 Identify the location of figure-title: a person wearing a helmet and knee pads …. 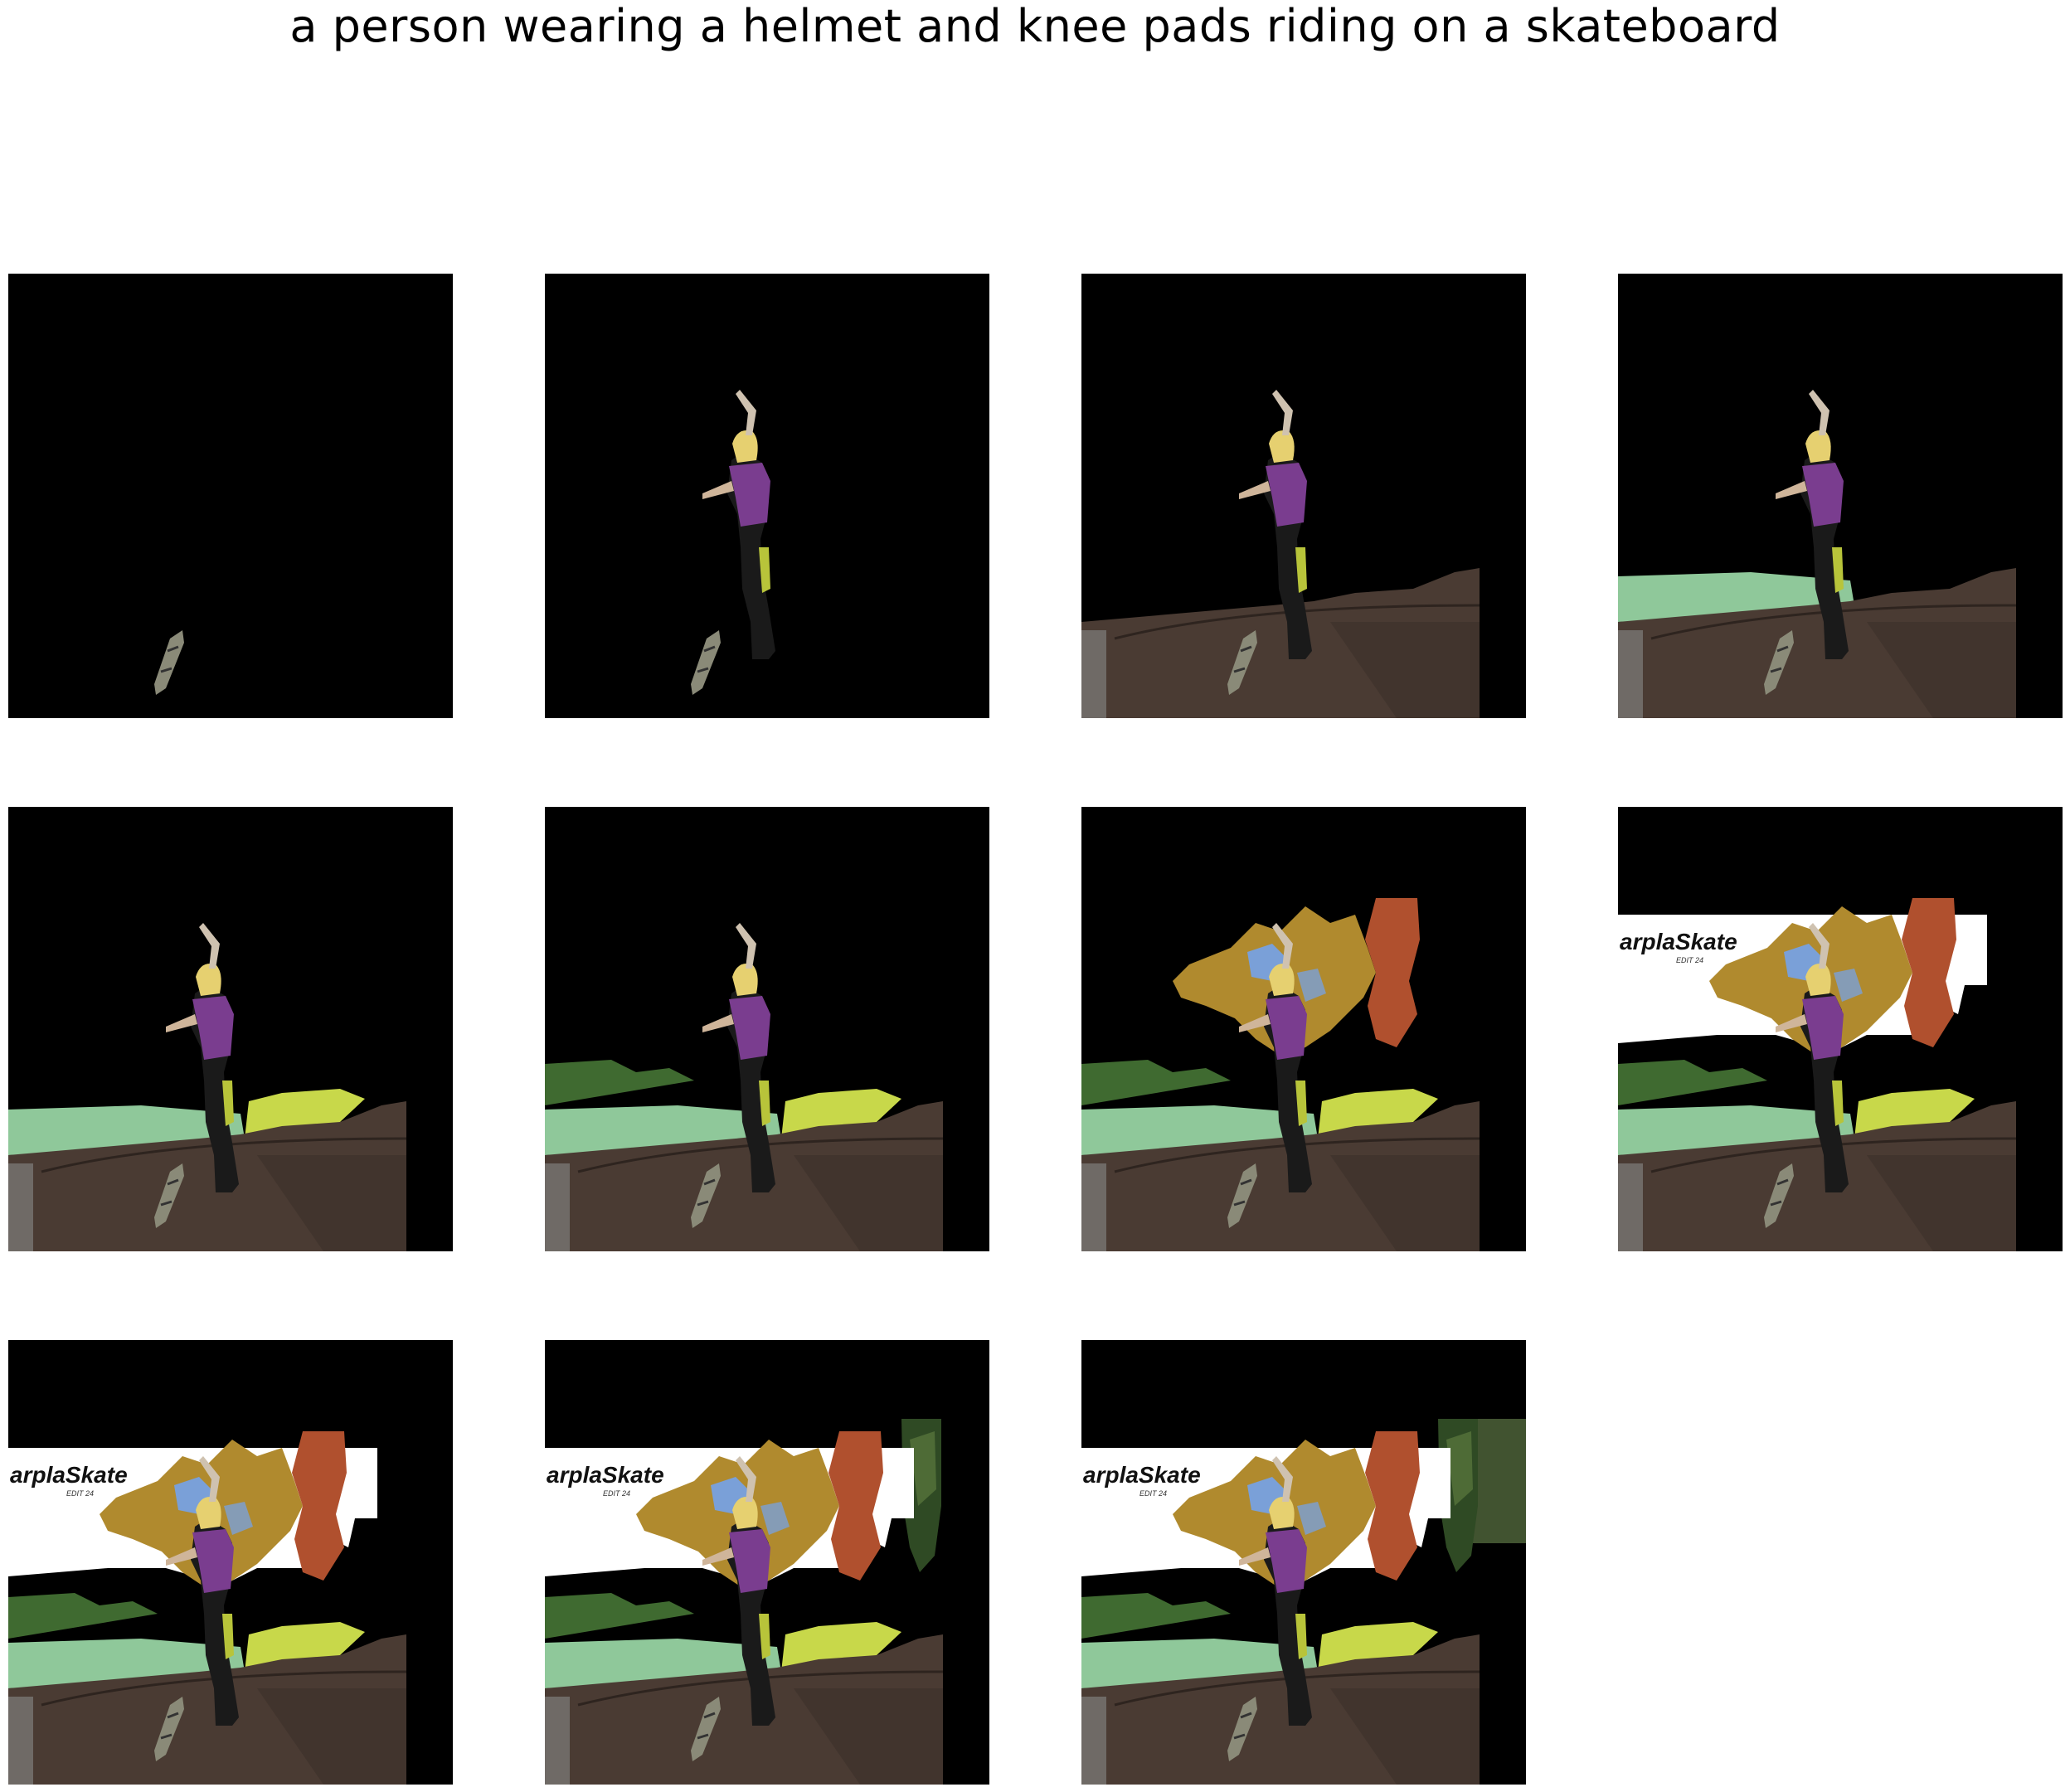
(1035, 26).